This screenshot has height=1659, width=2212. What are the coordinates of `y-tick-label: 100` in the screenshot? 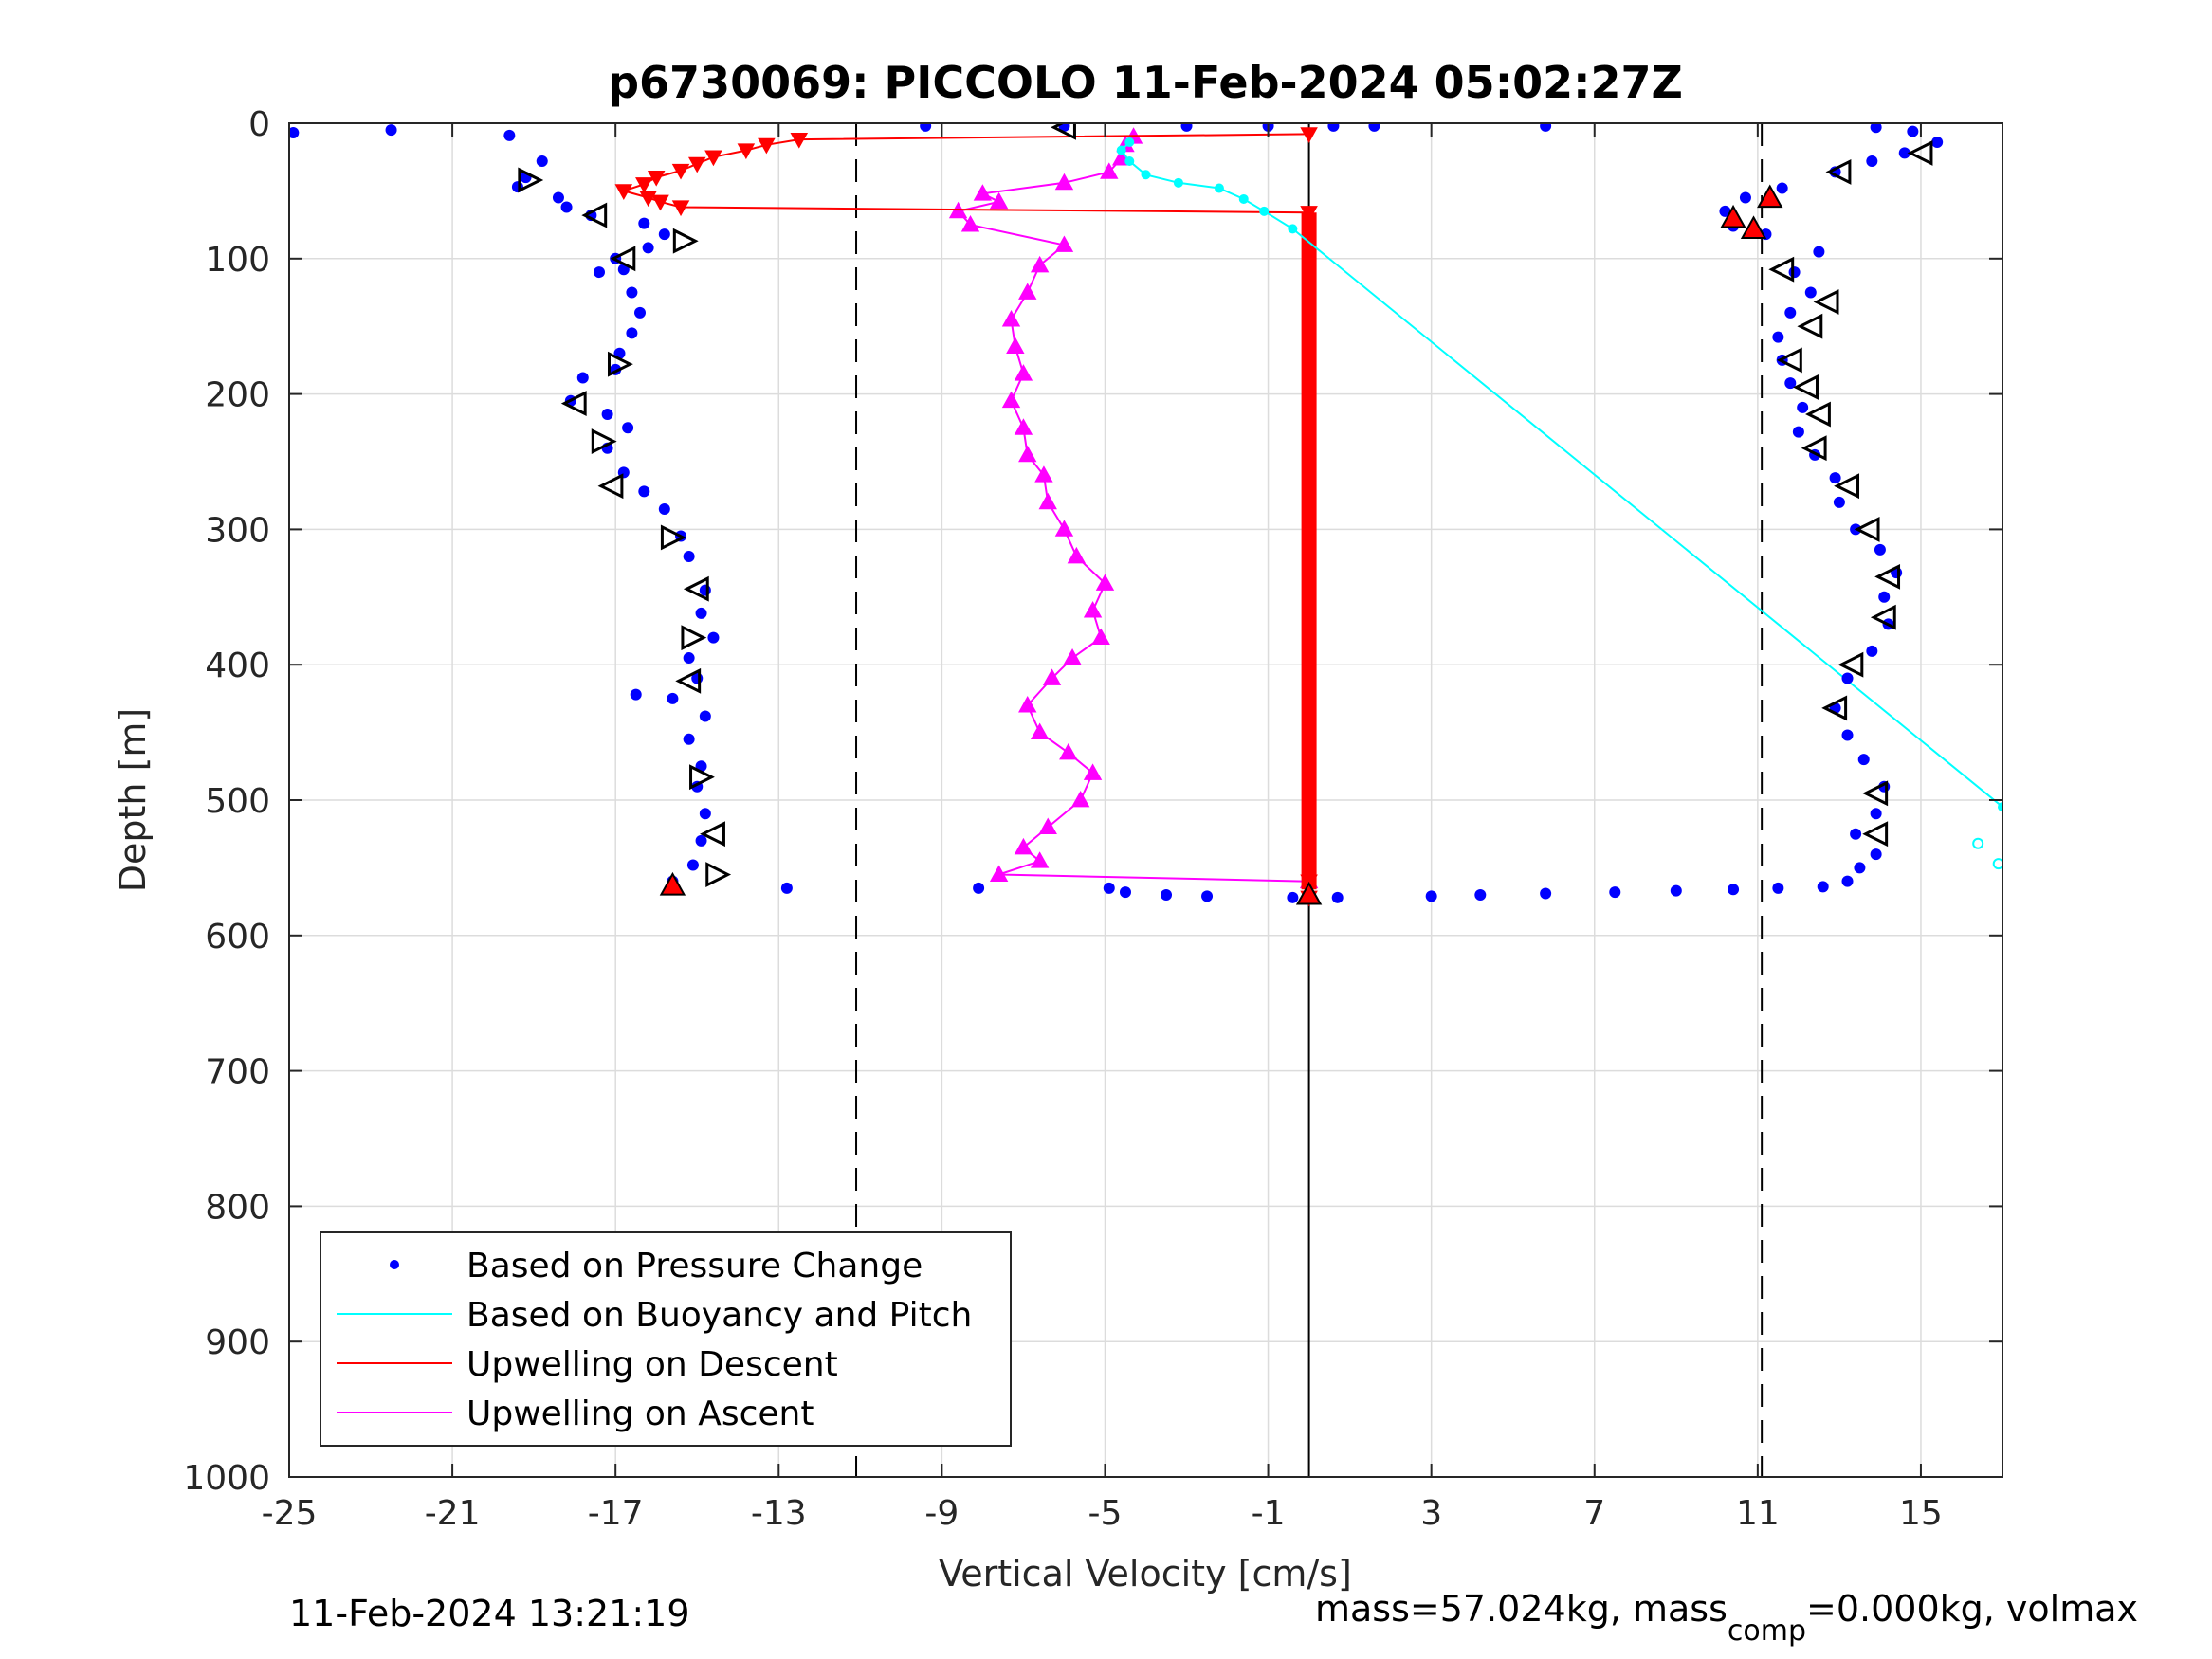 It's located at (237, 260).